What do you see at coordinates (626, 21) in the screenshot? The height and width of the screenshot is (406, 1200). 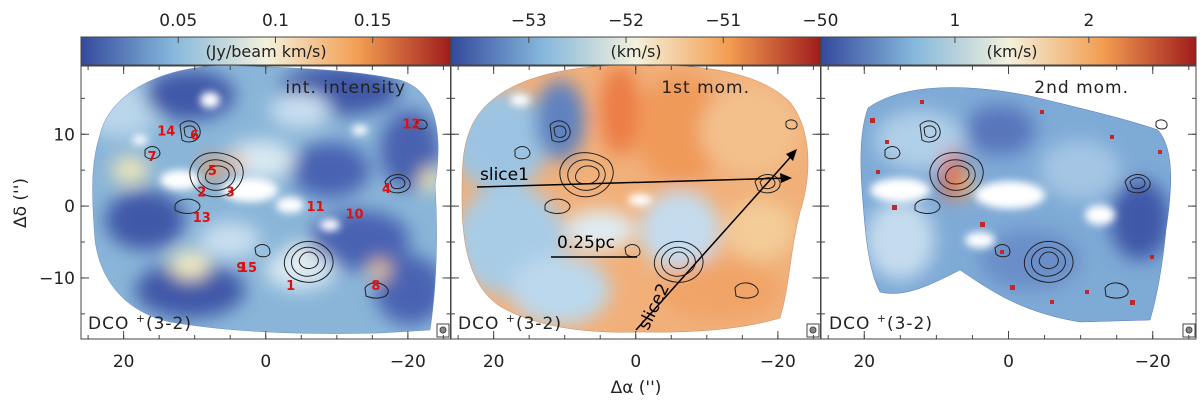 I see `colorbar-tick-label: −52` at bounding box center [626, 21].